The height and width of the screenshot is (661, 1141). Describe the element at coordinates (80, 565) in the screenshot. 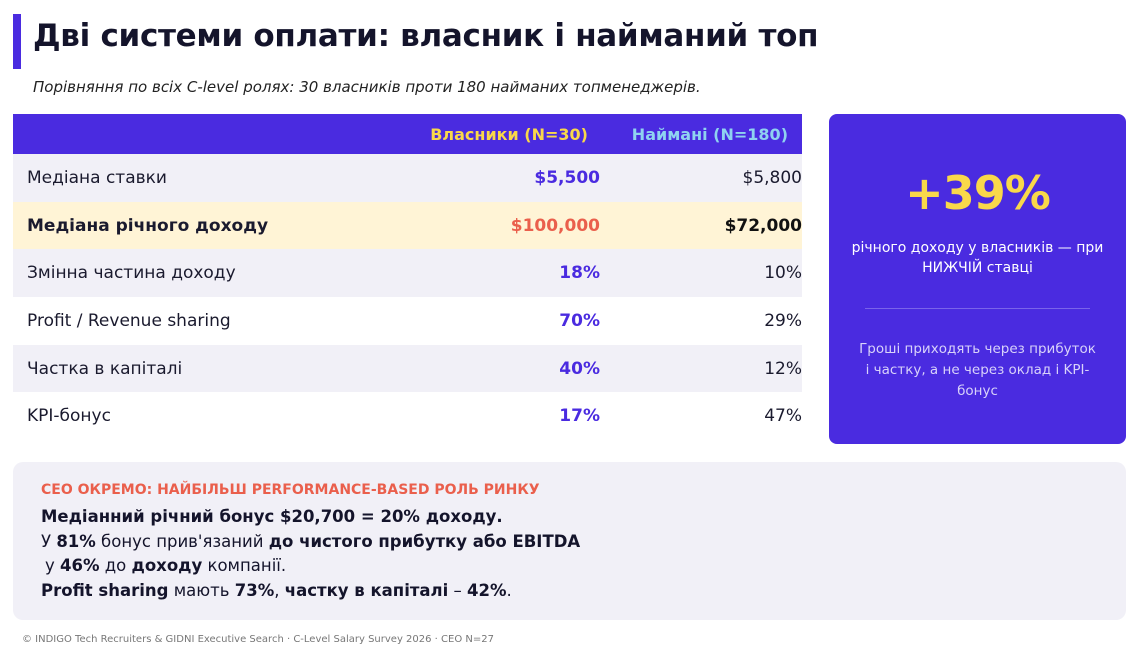

I see `text-segment-bold: 46%` at that location.